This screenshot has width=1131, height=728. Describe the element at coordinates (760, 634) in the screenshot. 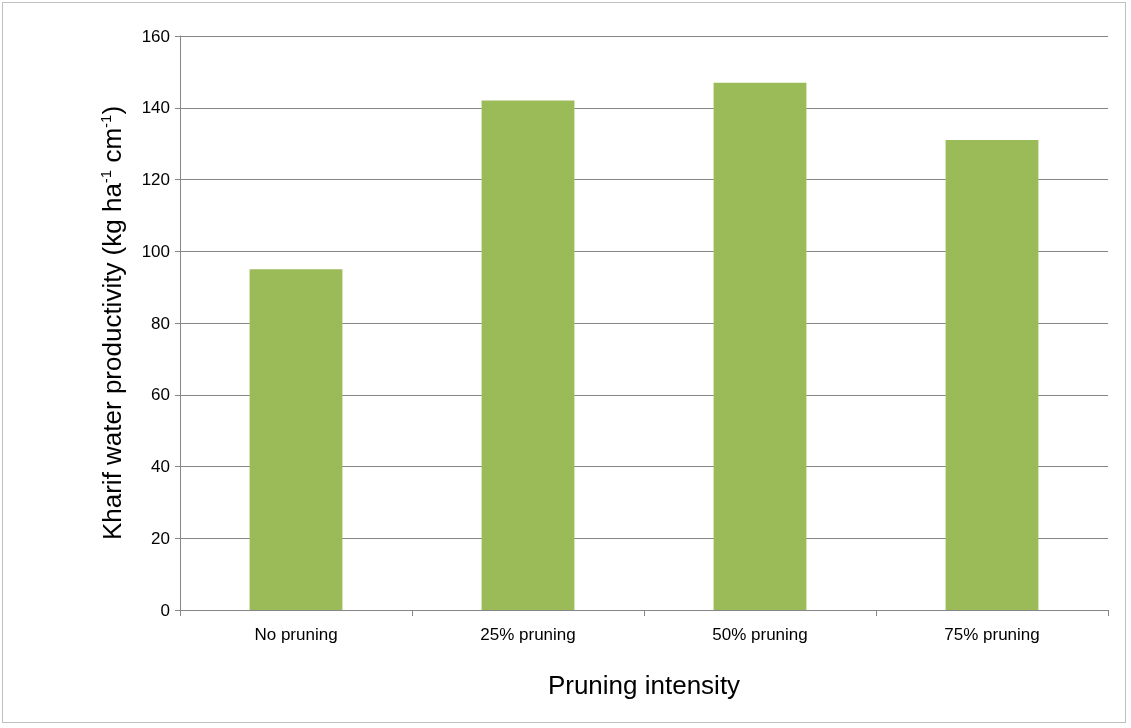

I see `x-tick-label: 50% pruning` at that location.